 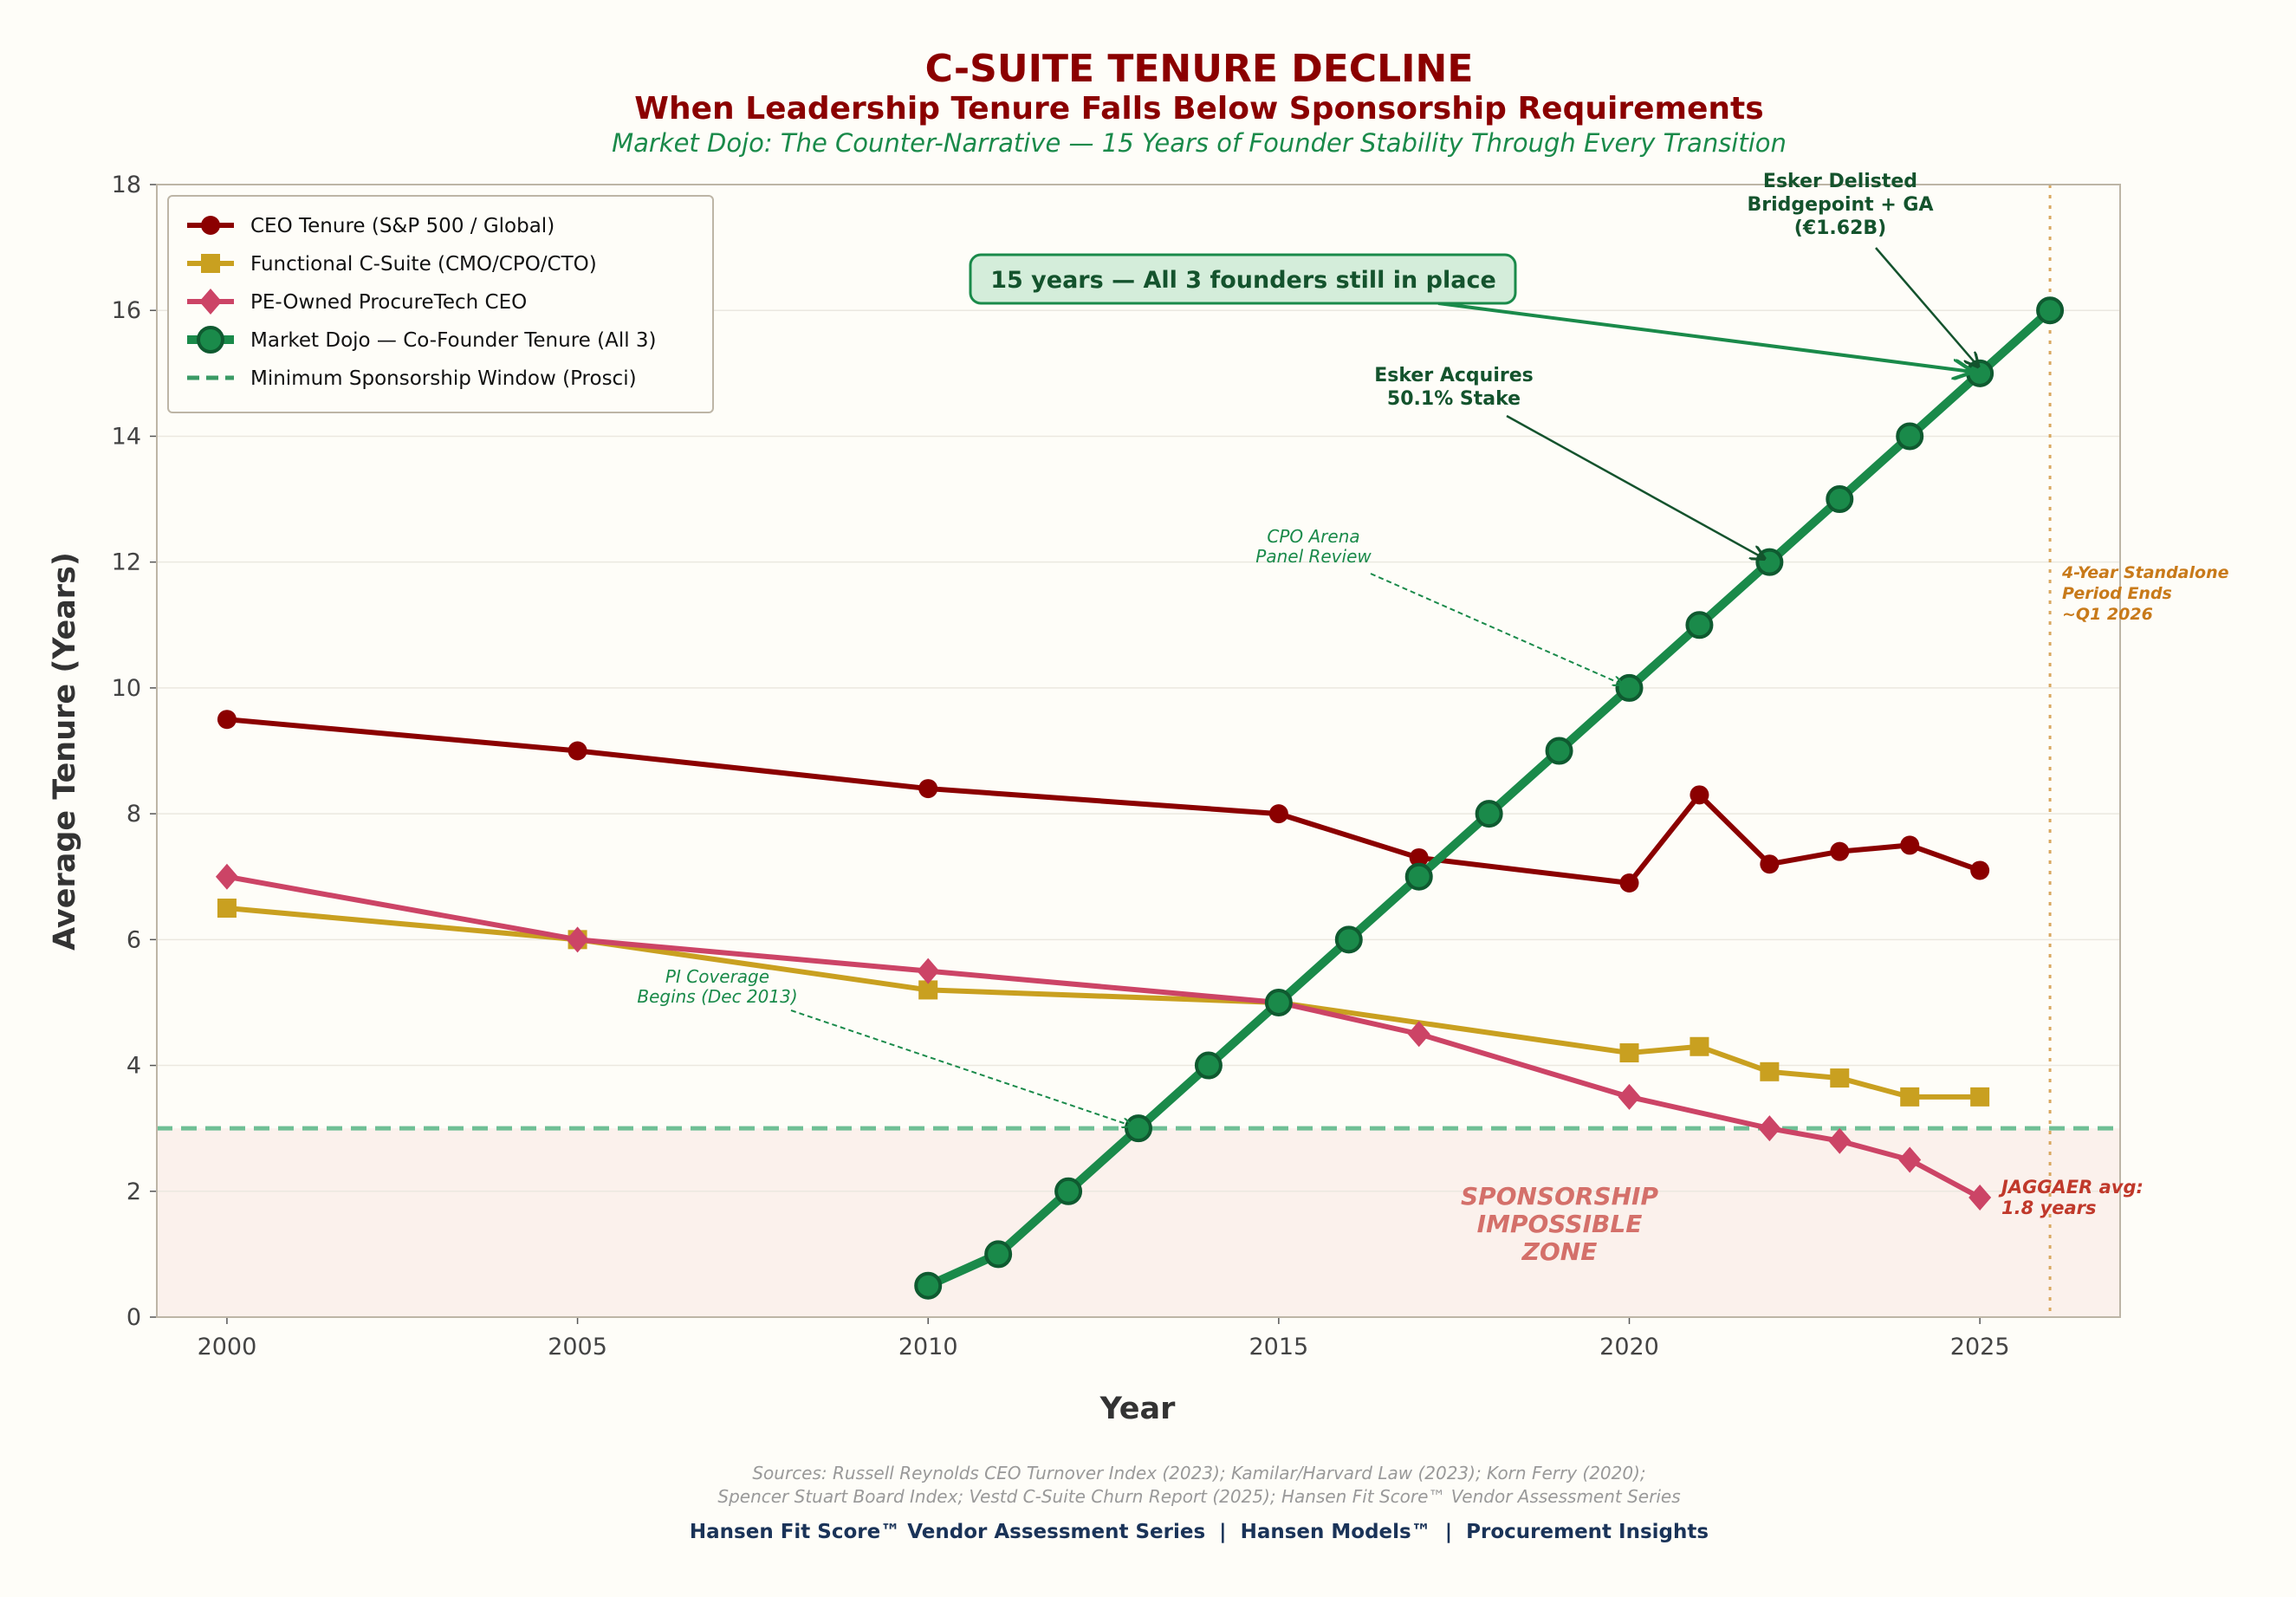 I want to click on annotation-esker-acquires-line: Esker Acquires, so click(x=1453, y=375).